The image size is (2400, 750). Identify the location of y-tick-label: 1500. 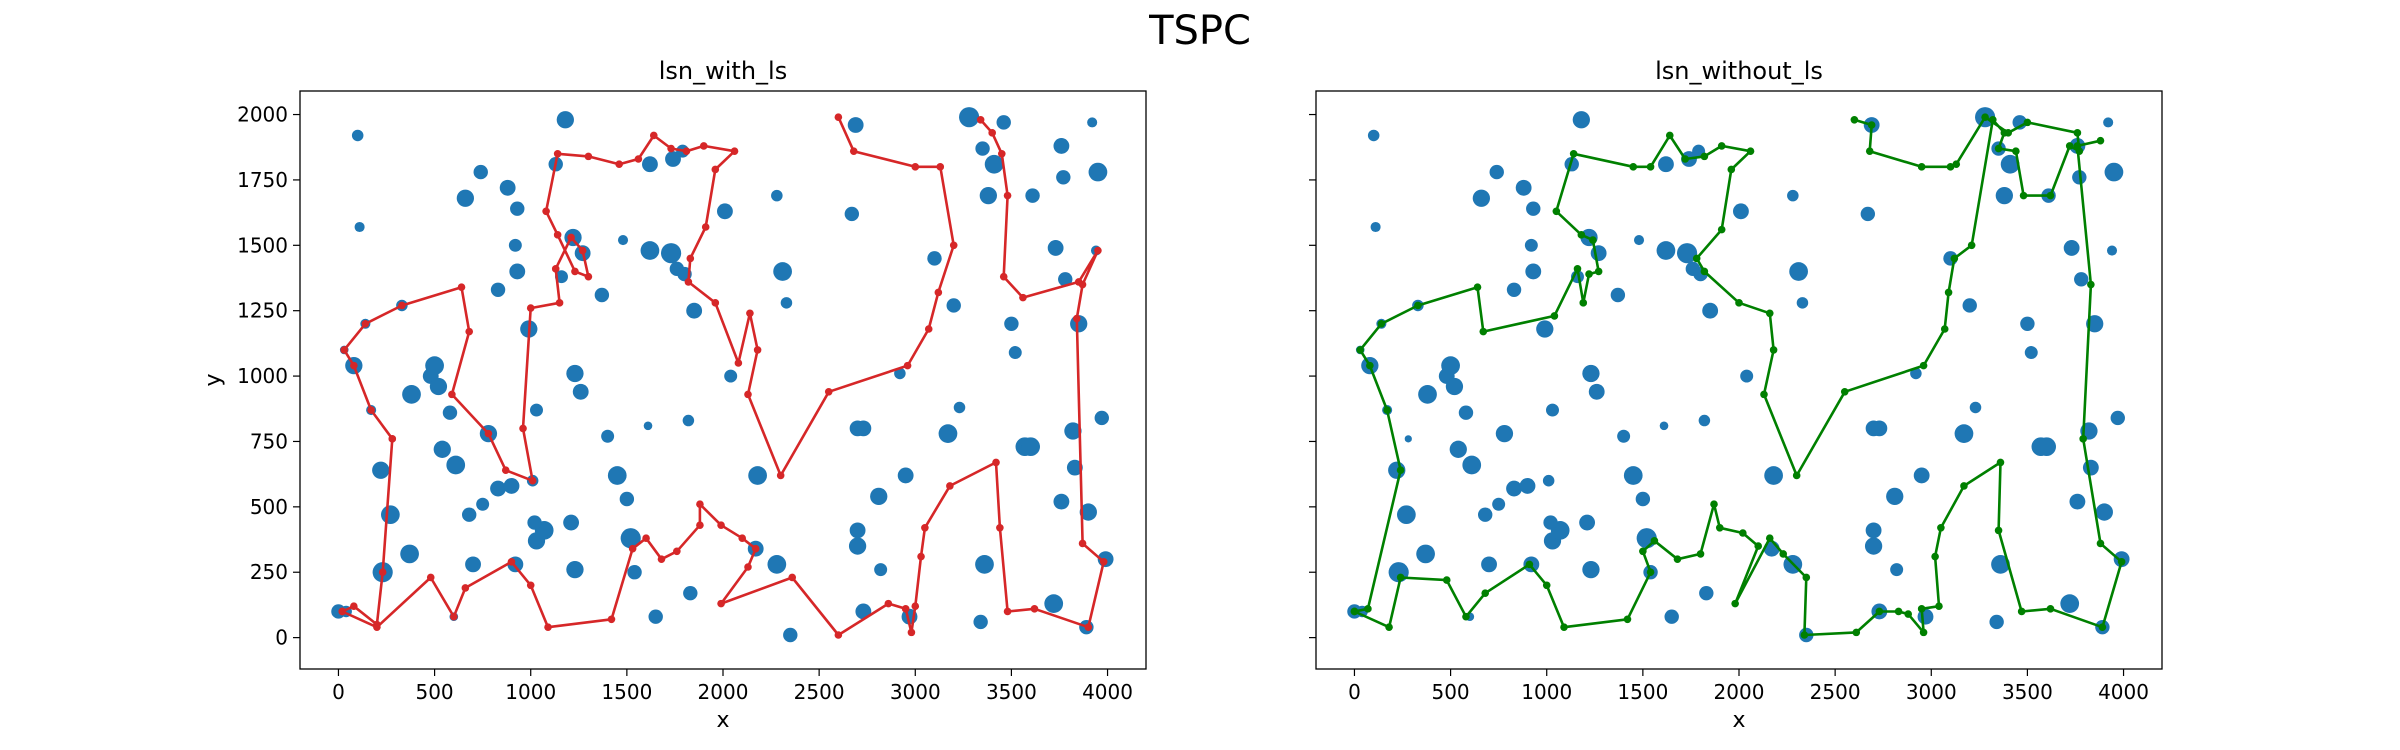
(262, 245).